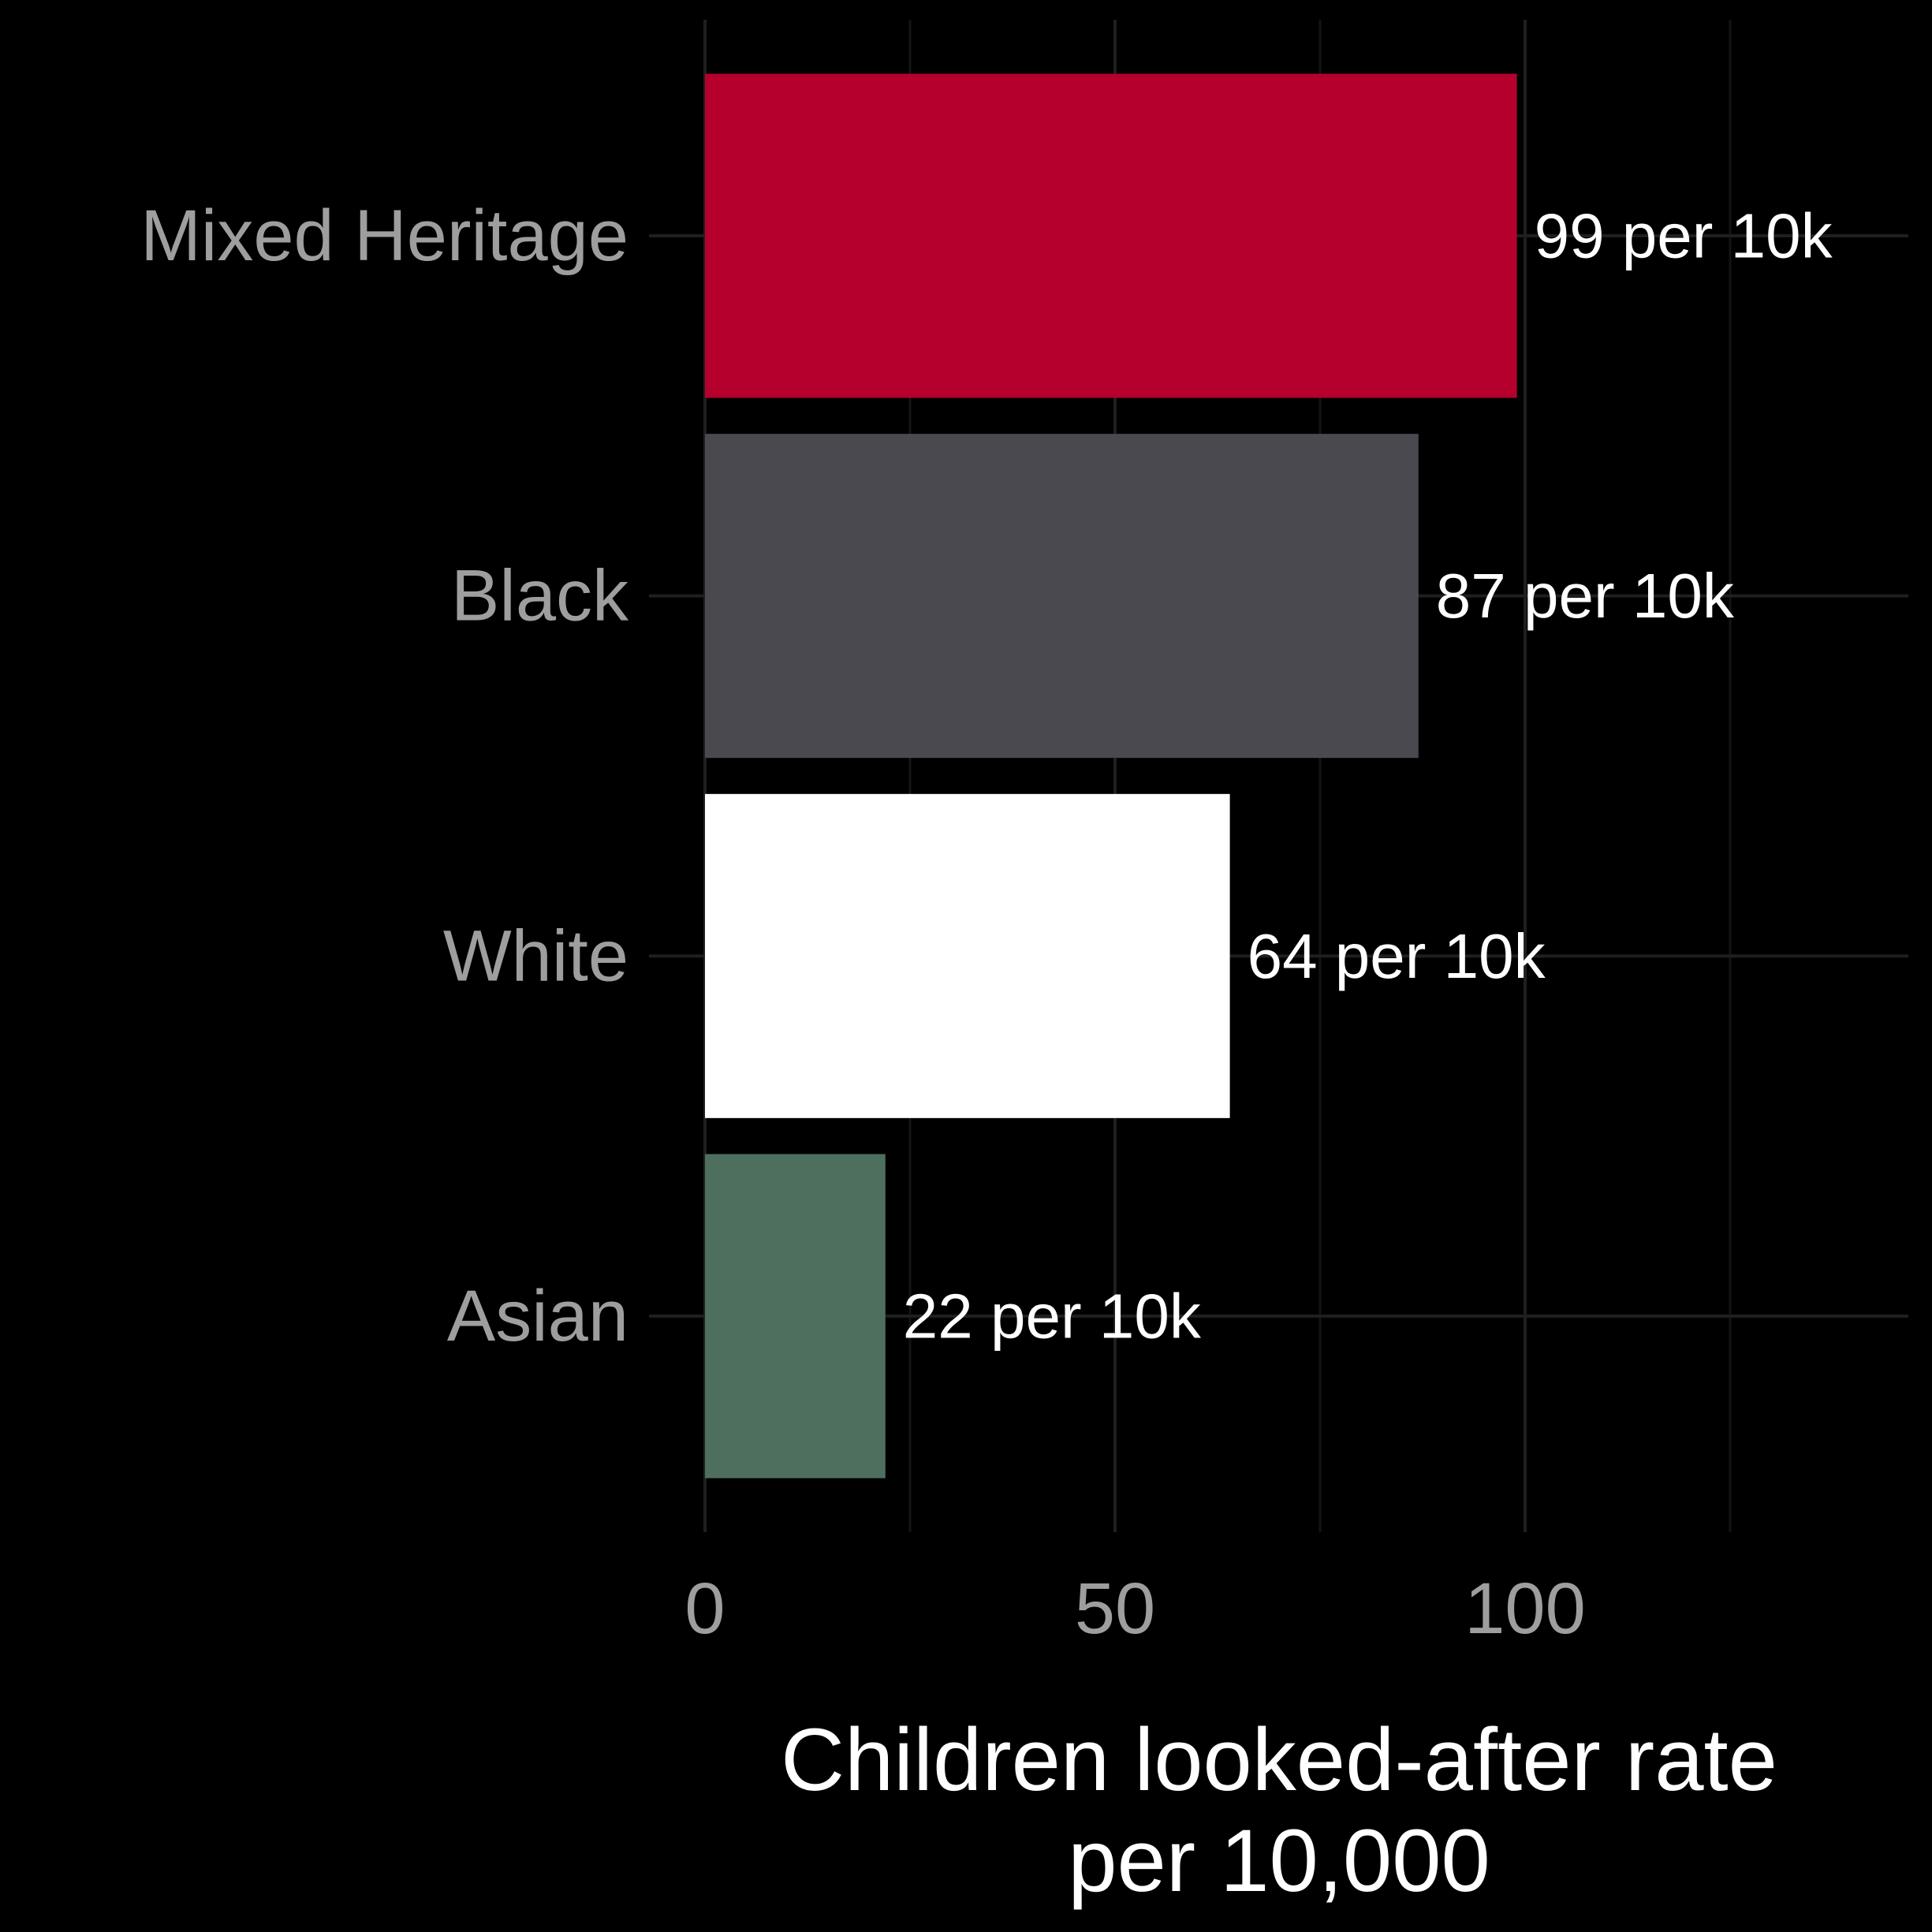 This screenshot has width=1932, height=1932. Describe the element at coordinates (535, 956) in the screenshot. I see `category-label: White` at that location.